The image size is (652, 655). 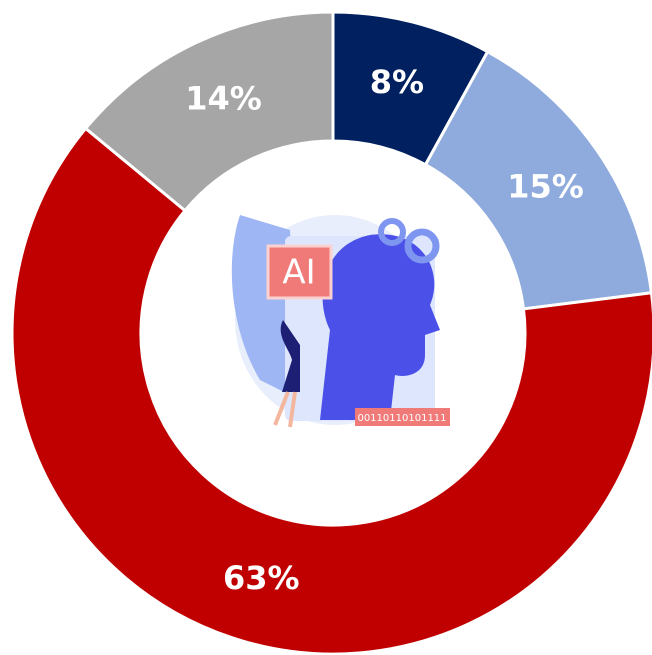 What do you see at coordinates (397, 82) in the screenshot?
I see `value-label: 8%` at bounding box center [397, 82].